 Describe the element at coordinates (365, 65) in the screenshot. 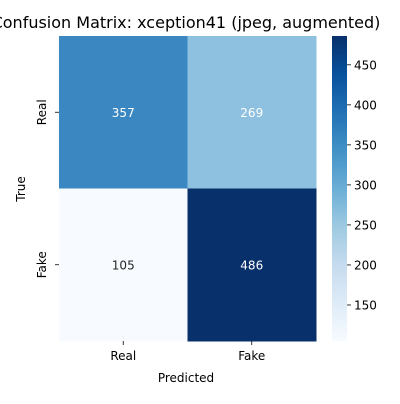

I see `colorbar-tick-label: 450` at that location.